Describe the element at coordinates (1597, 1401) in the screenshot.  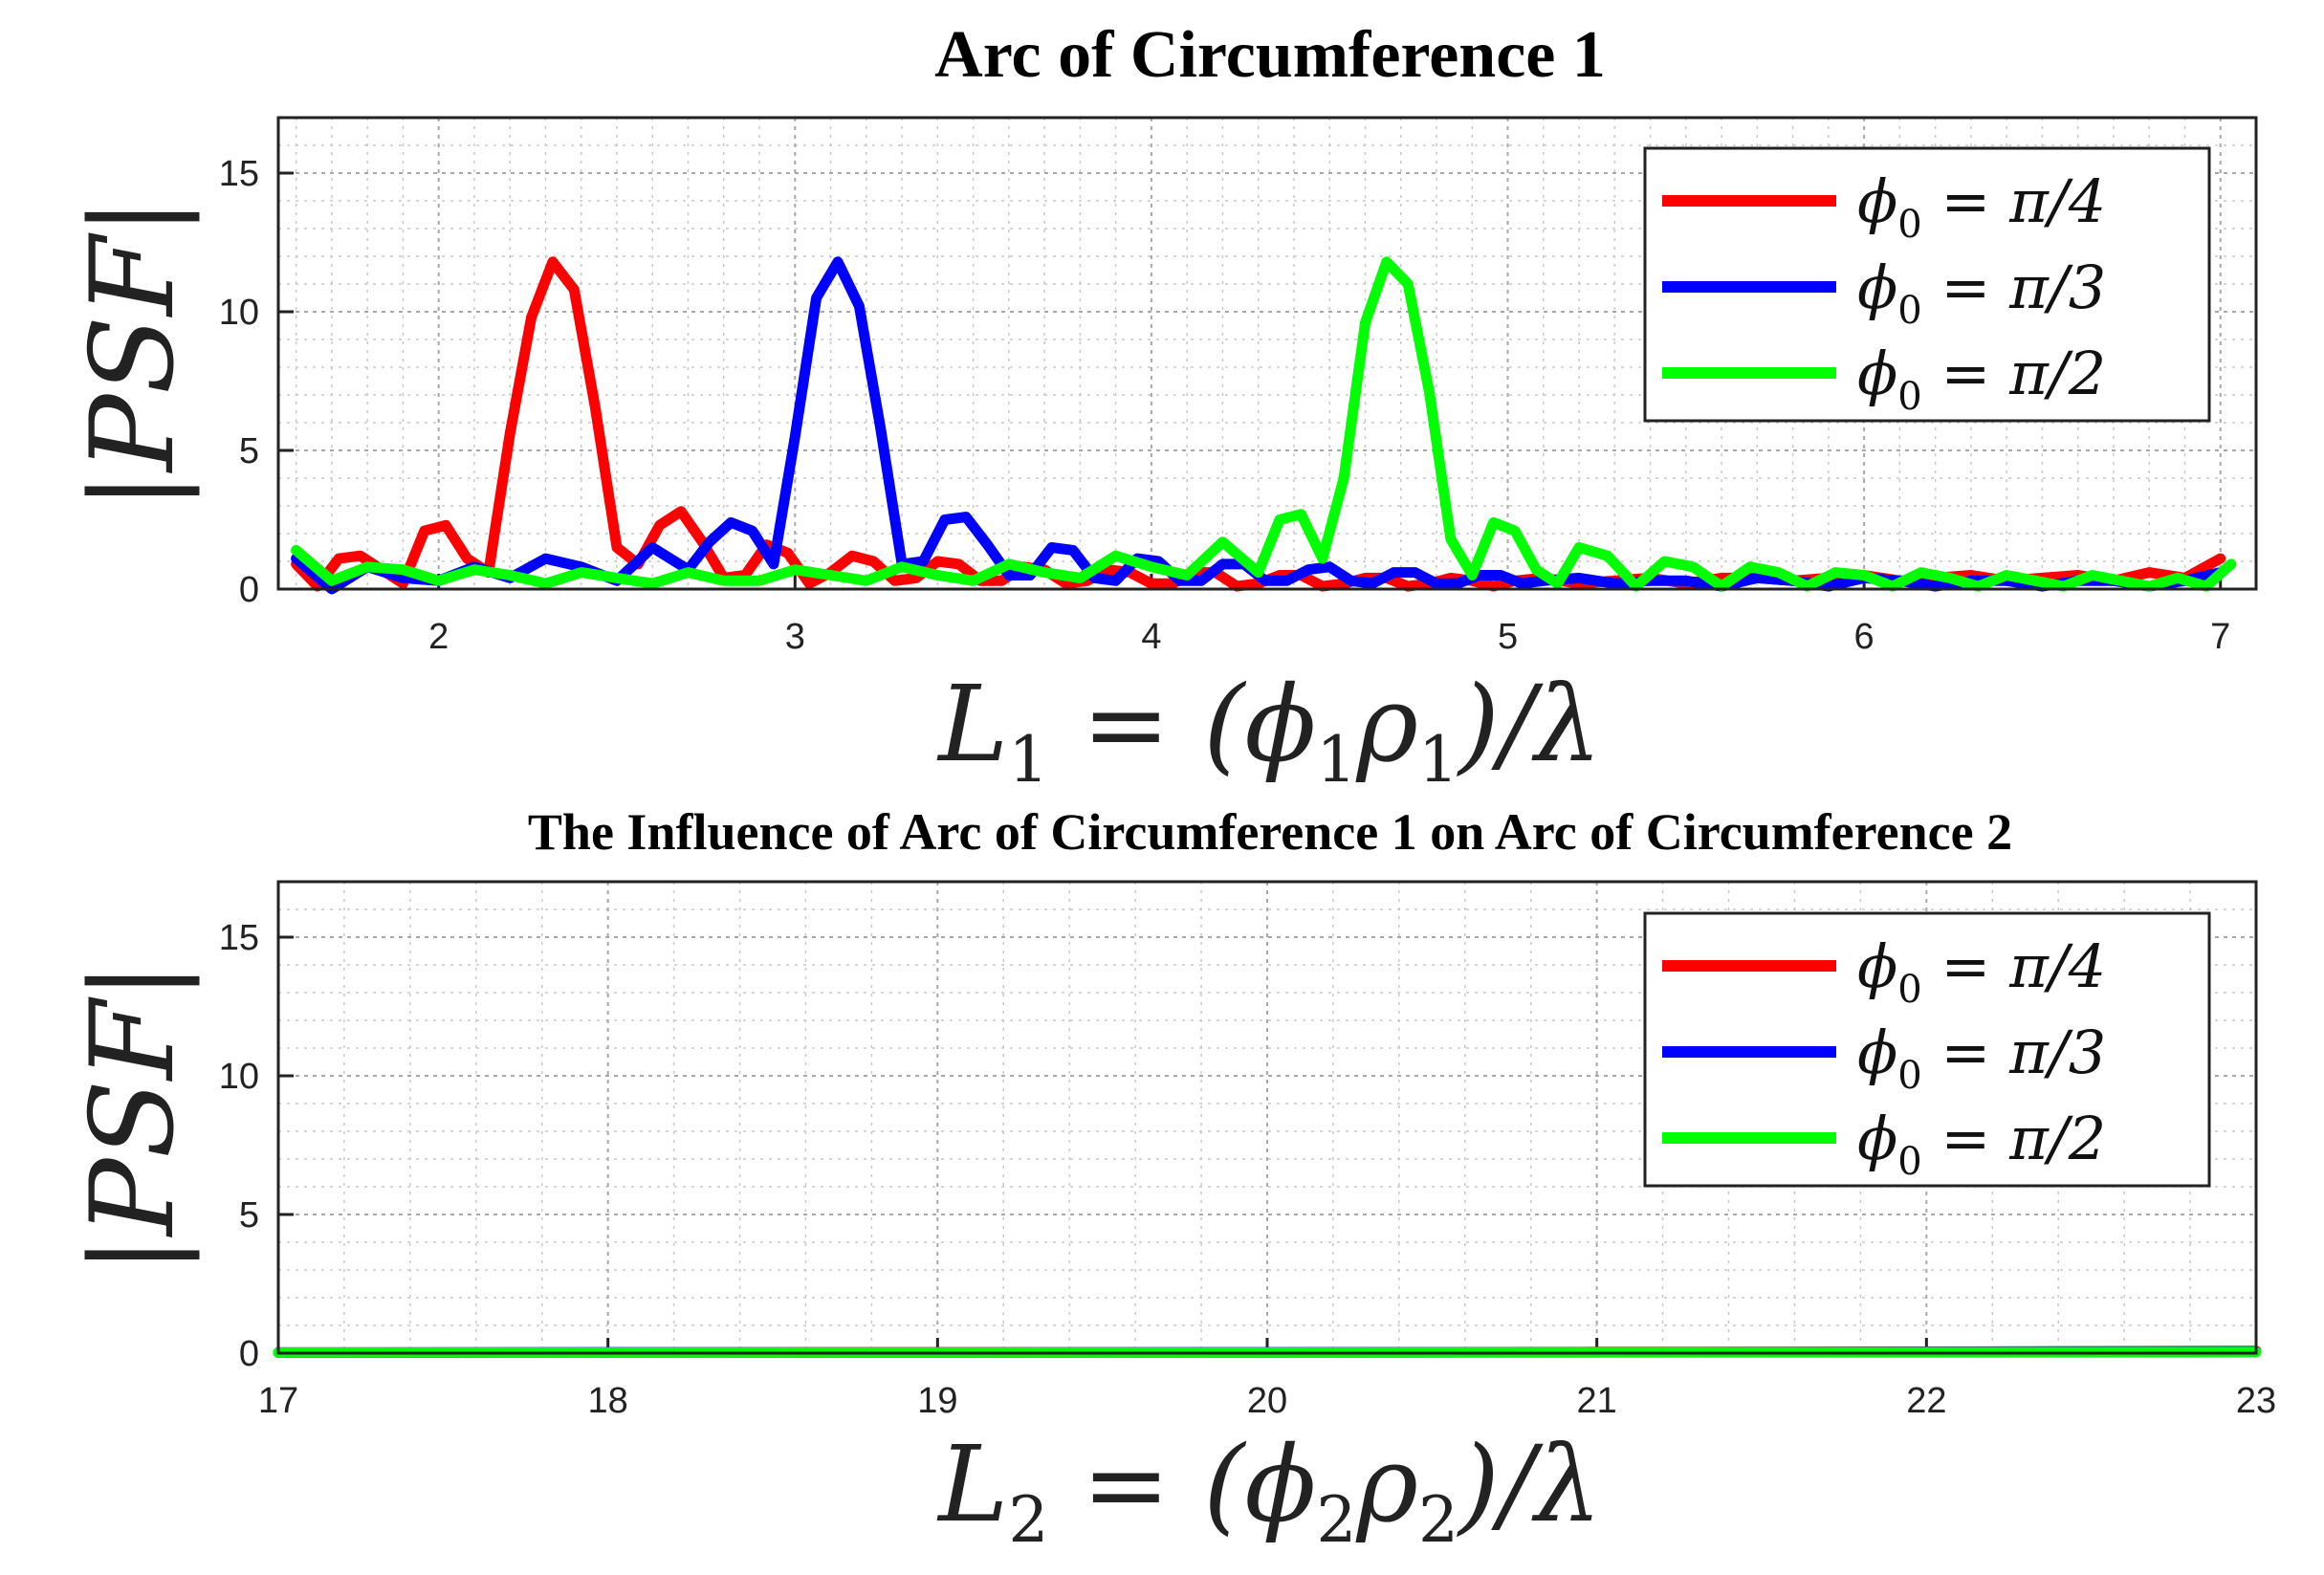
I see `x-tick-label: 21` at that location.